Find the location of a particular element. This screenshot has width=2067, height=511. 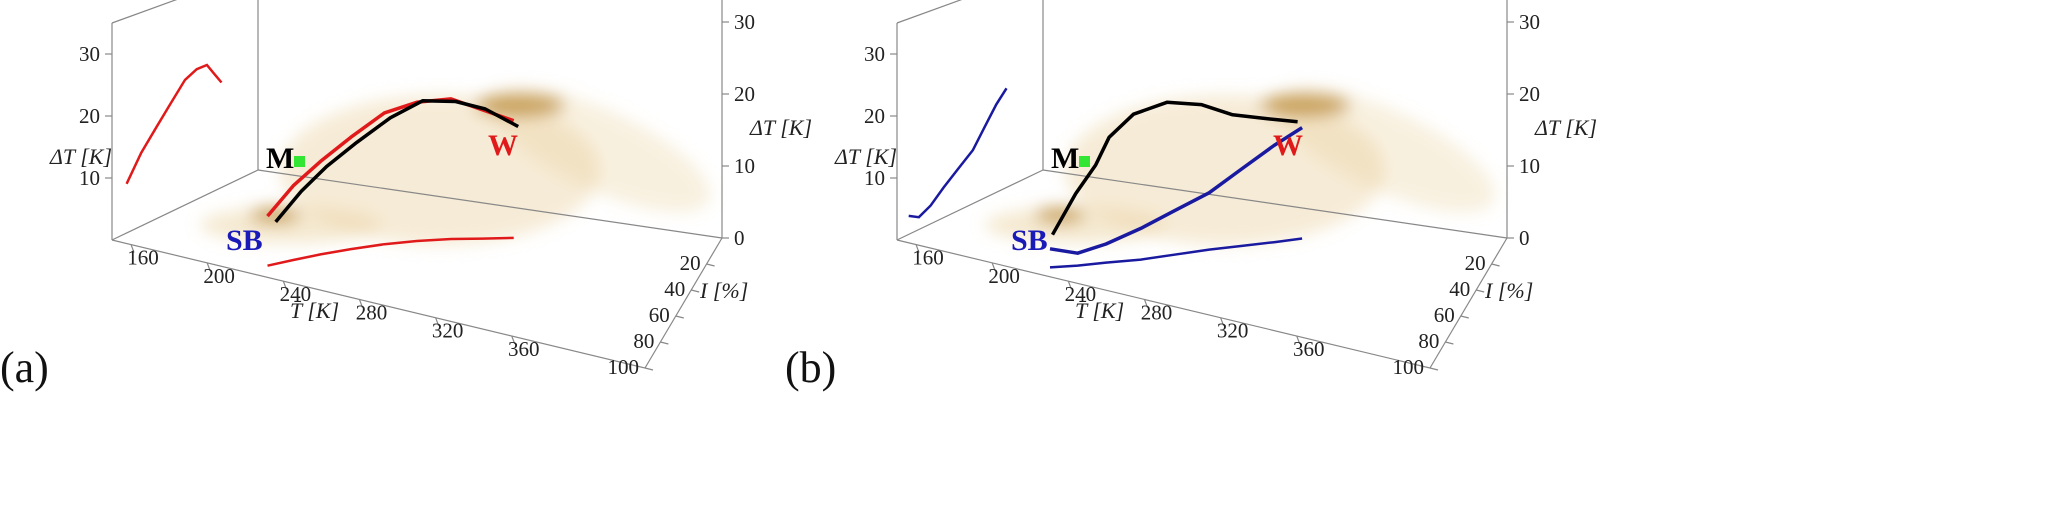

panel-label: (a) is located at coordinates (24, 367).